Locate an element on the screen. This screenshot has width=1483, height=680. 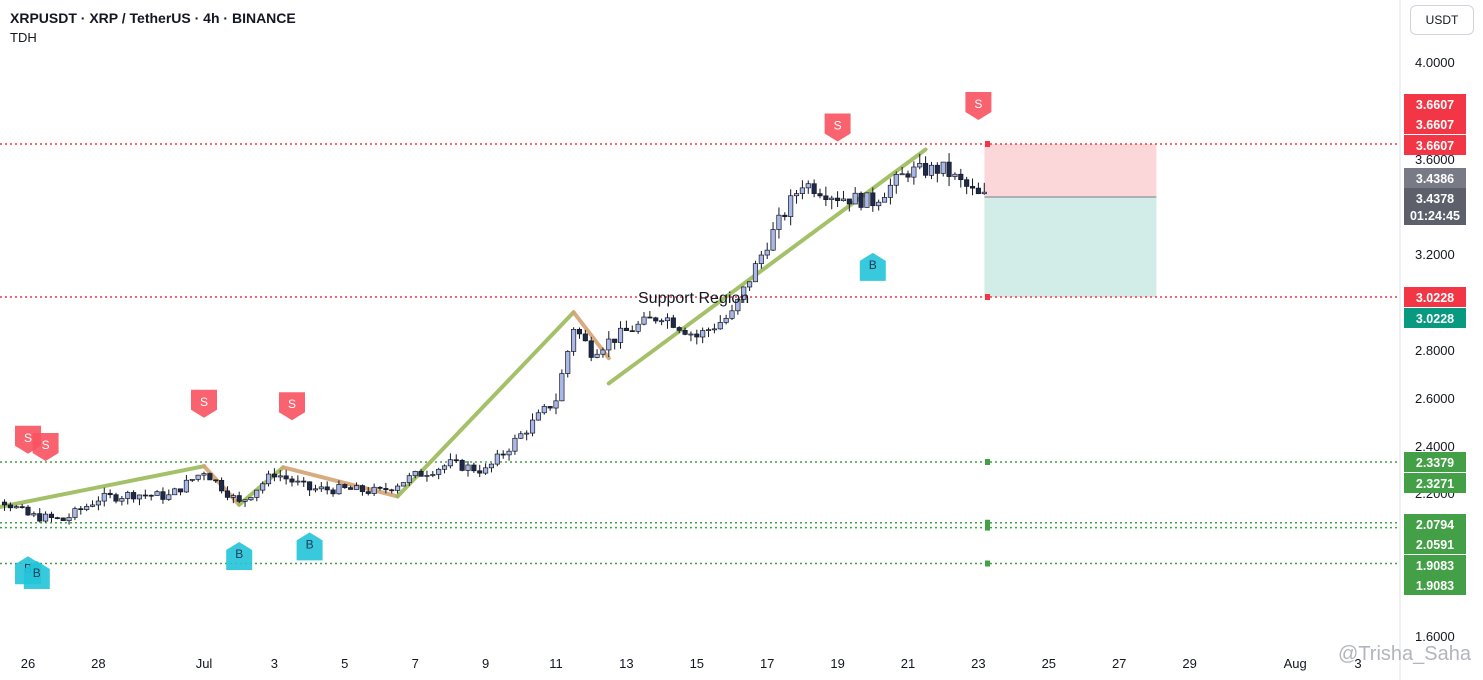
indicator-name: TDH is located at coordinates (23, 37).